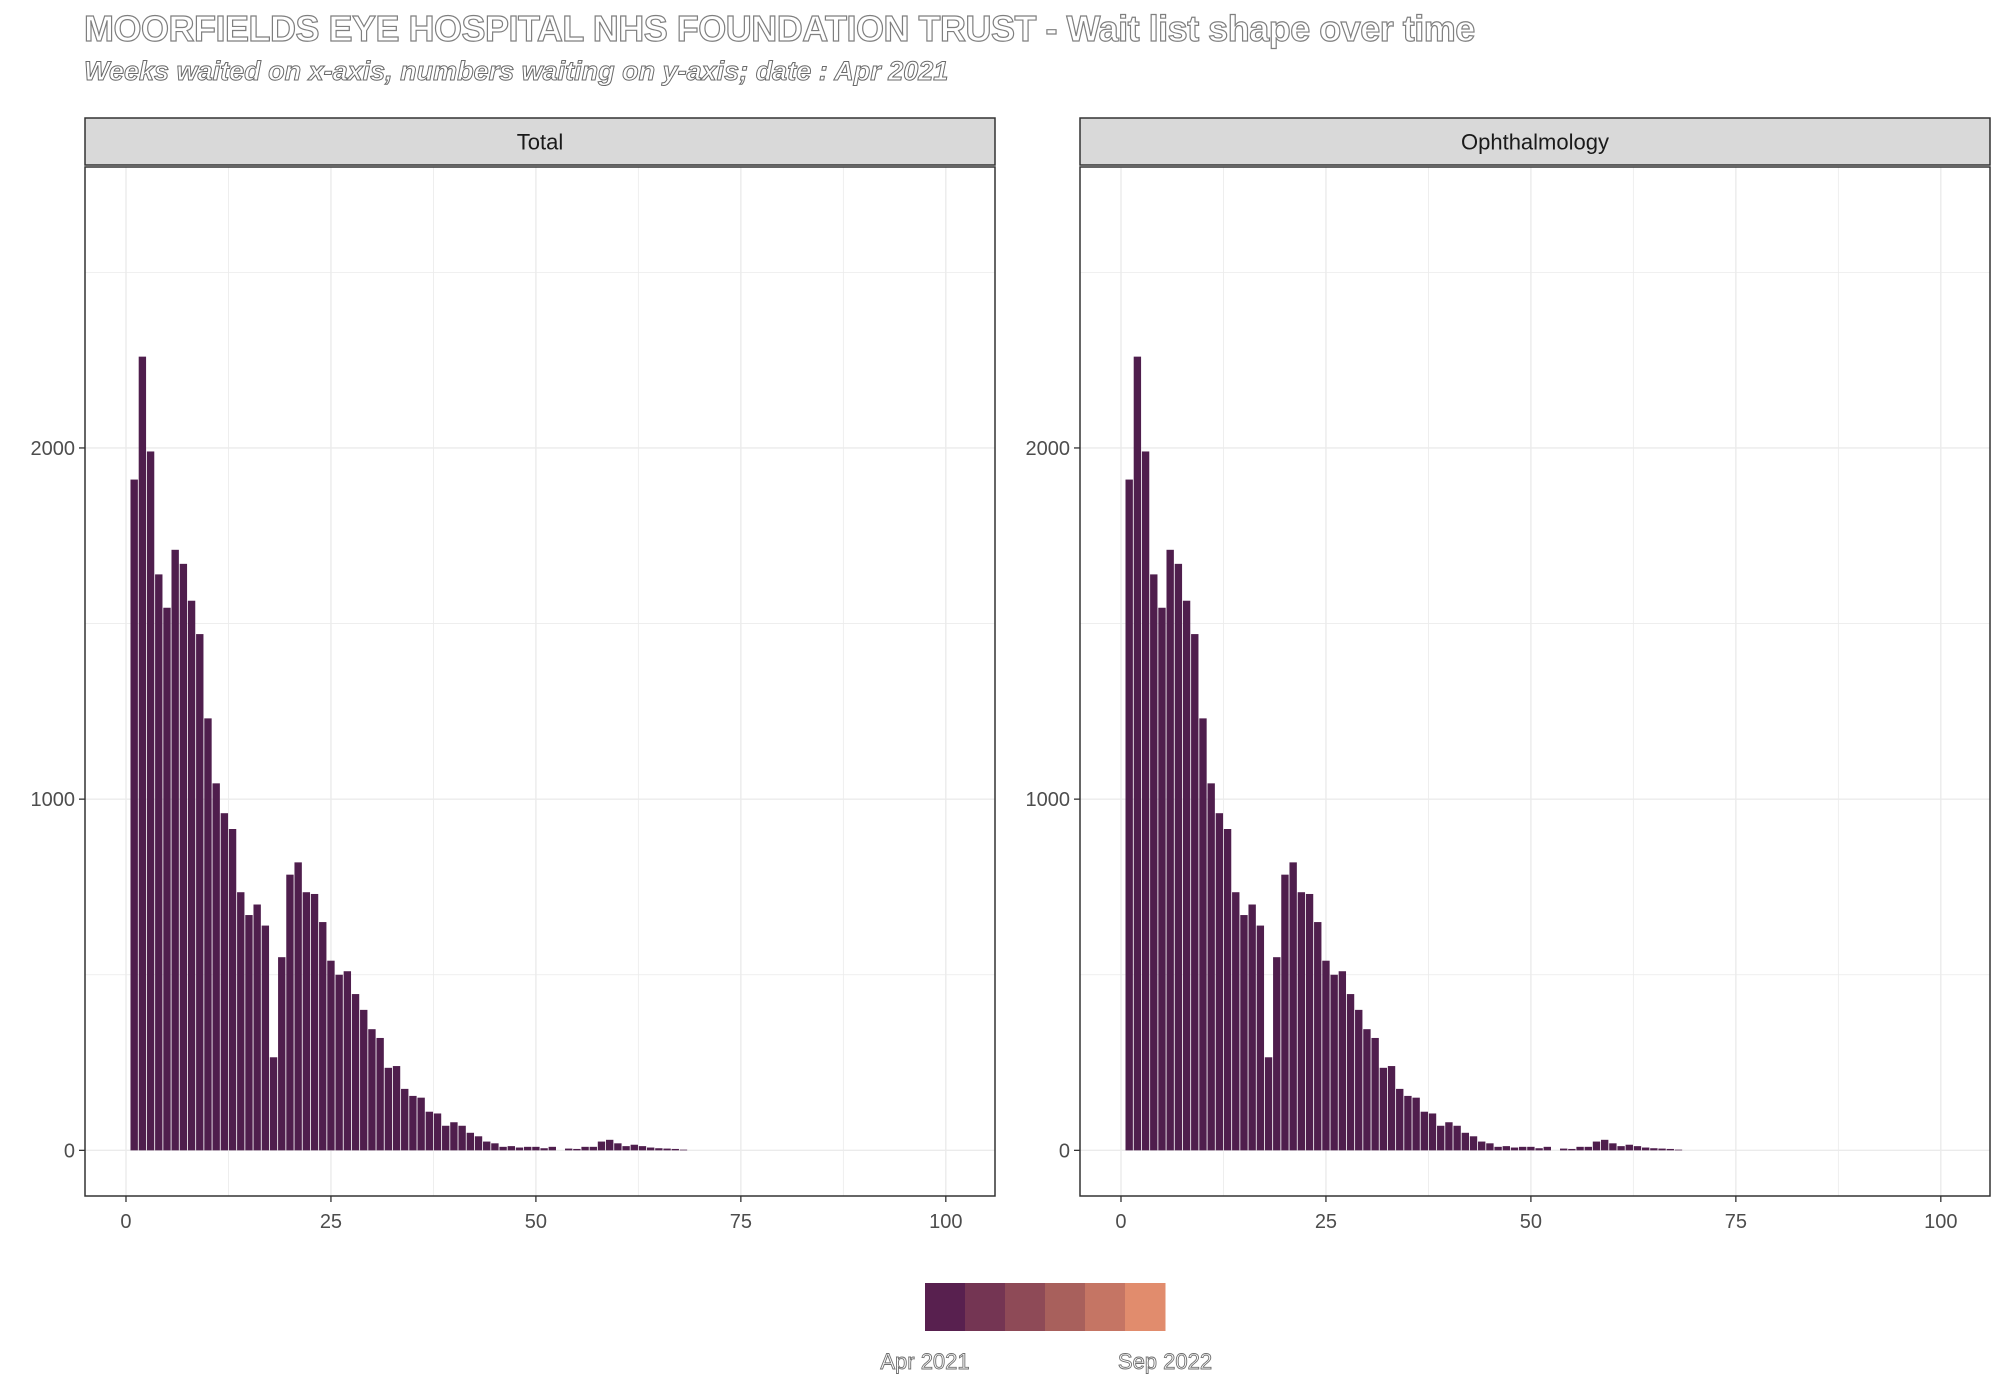 The height and width of the screenshot is (1400, 2000). What do you see at coordinates (1535, 142) in the screenshot?
I see `facet-strip-label: Ophthalmology` at bounding box center [1535, 142].